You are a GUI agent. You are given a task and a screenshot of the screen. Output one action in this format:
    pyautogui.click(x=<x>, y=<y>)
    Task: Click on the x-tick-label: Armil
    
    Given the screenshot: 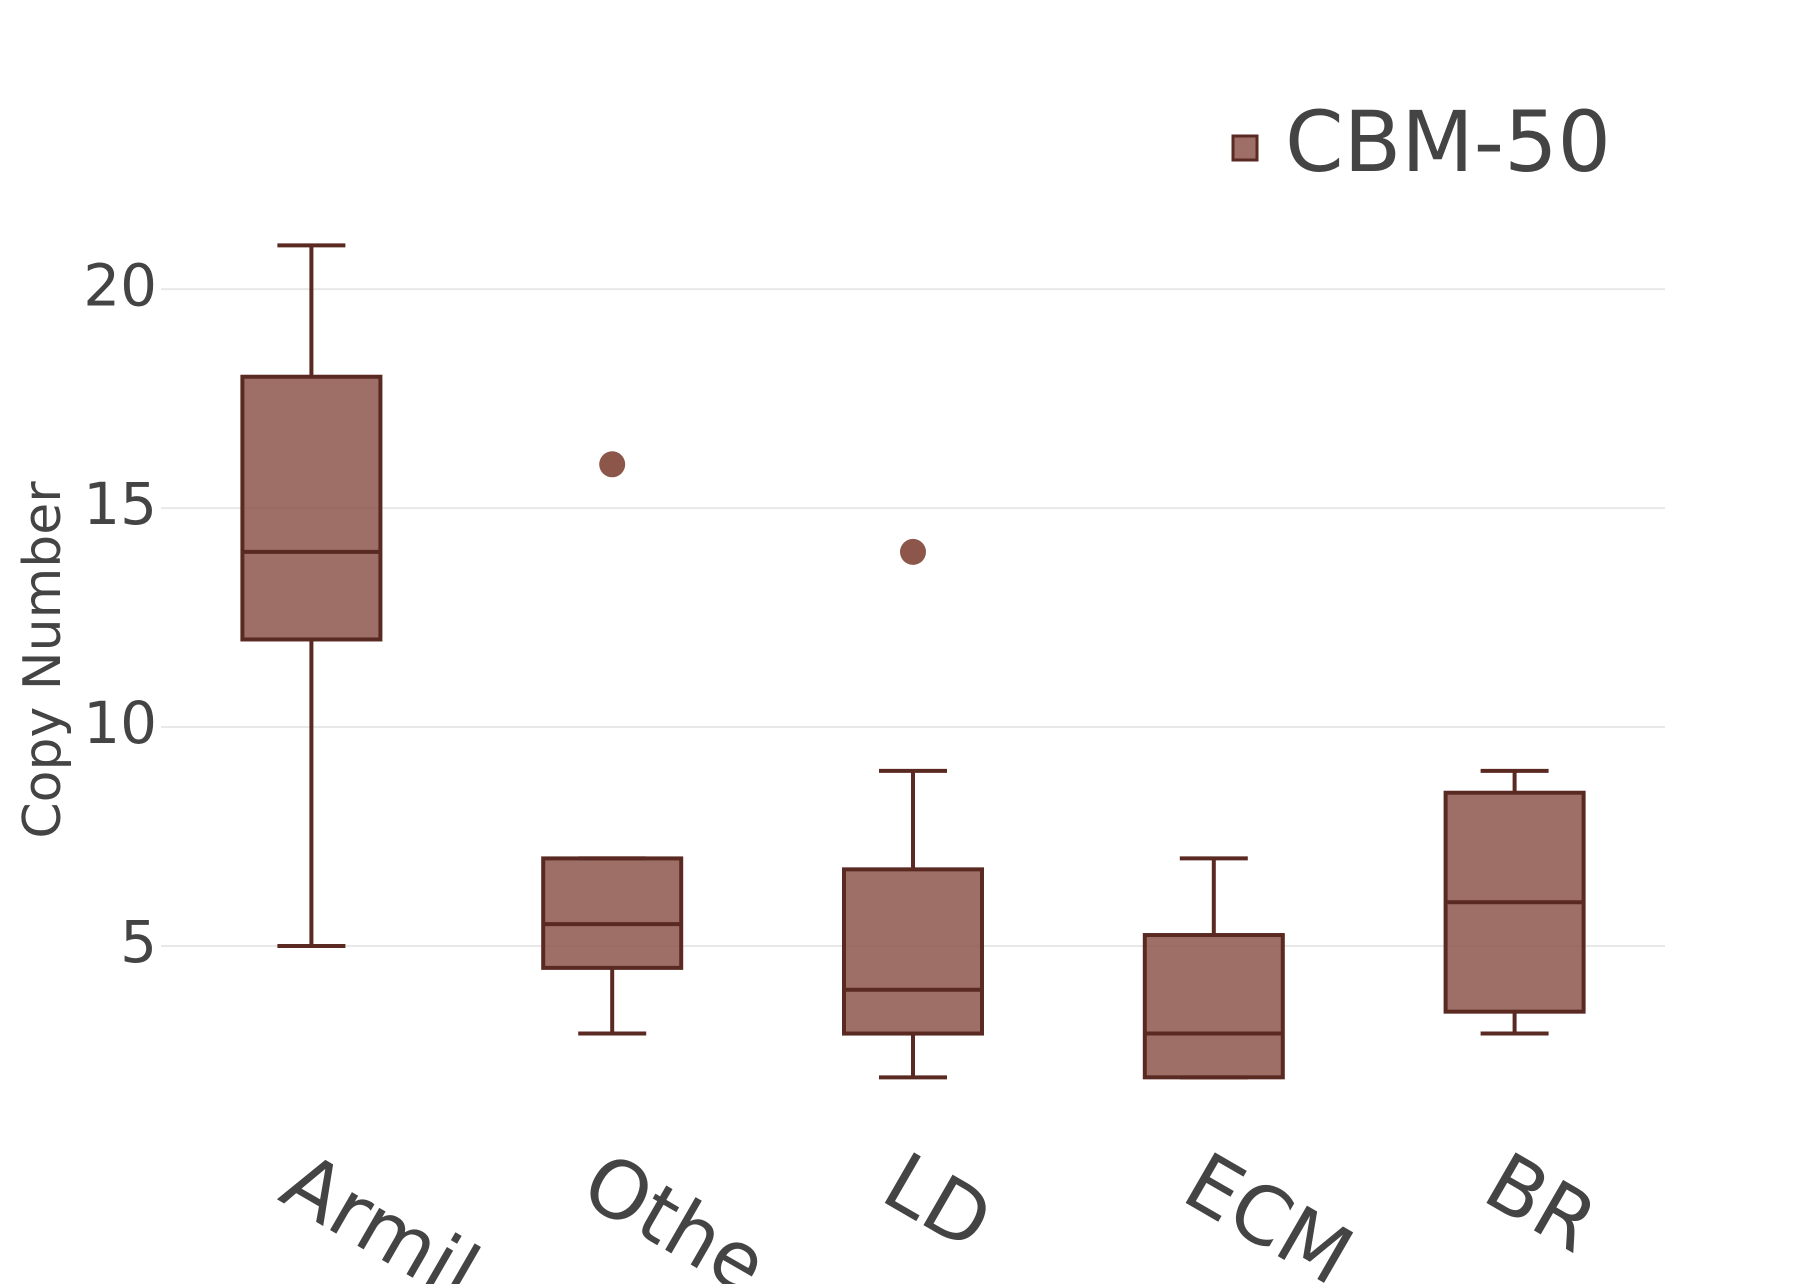 What is the action you would take?
    pyautogui.click(x=380, y=1209)
    